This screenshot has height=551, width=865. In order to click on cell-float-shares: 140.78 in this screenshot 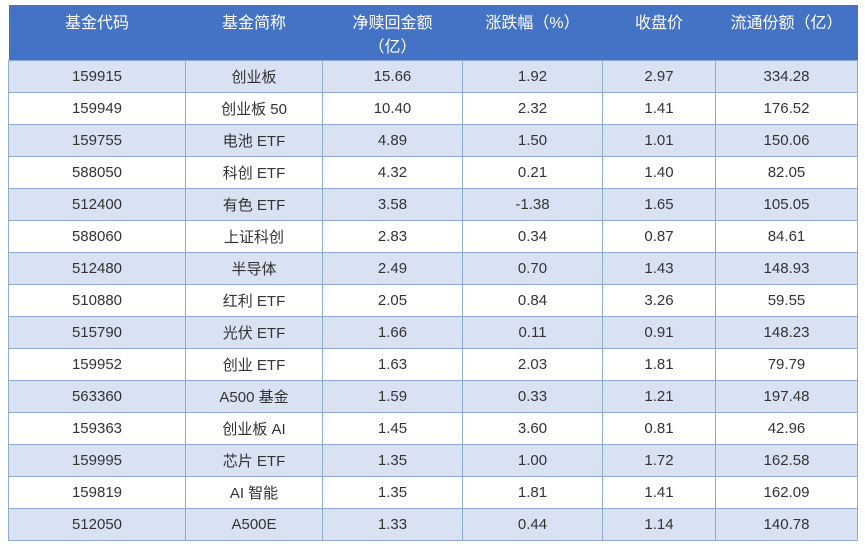, I will do `click(786, 524)`.